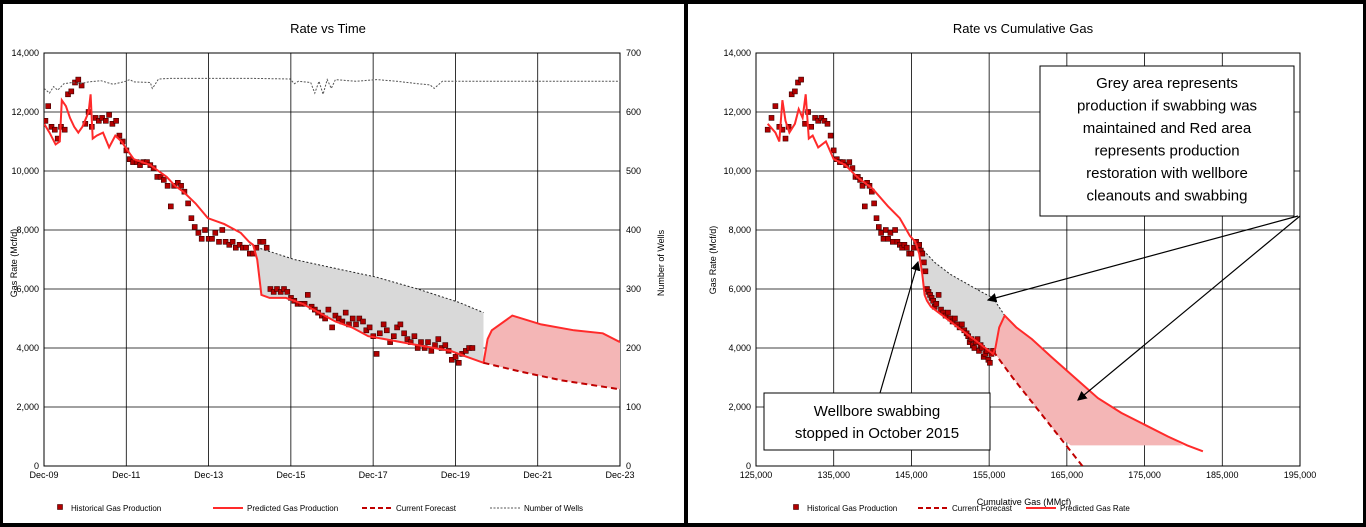 The height and width of the screenshot is (527, 1366). I want to click on frame-divider, so click(686, 263).